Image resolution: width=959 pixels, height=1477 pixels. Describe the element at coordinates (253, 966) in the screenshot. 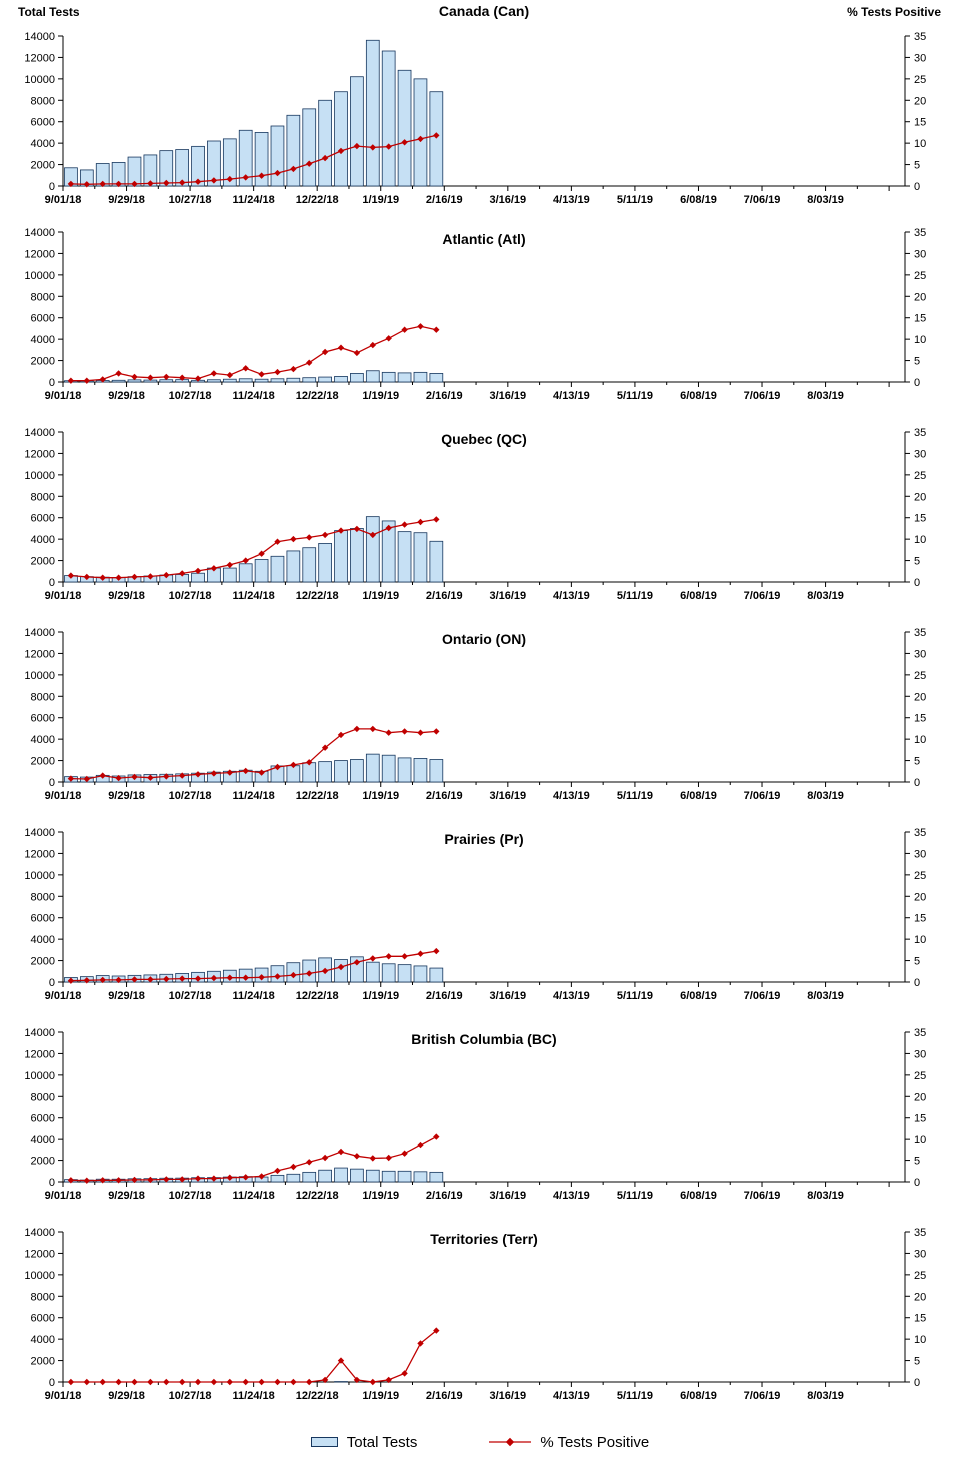

I see `pct-positive-line` at that location.